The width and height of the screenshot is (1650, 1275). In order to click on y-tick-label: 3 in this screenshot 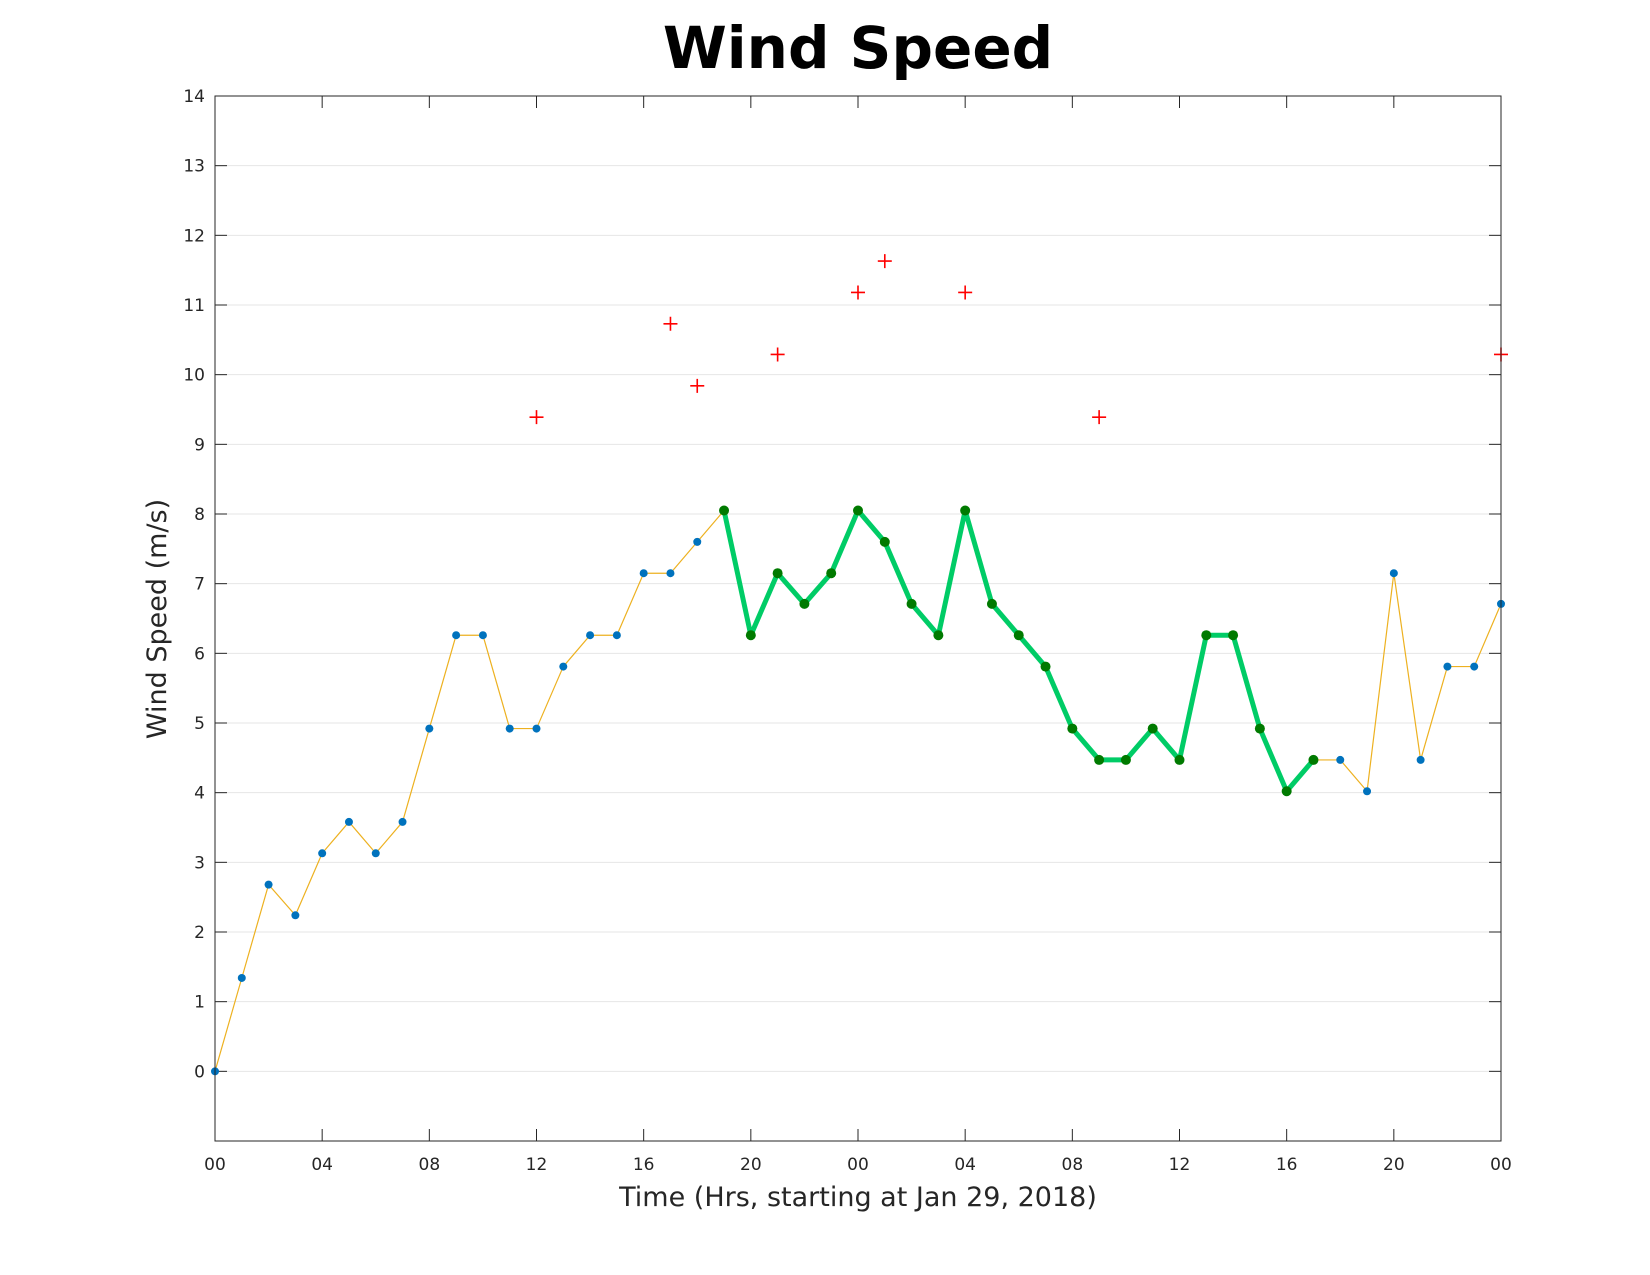, I will do `click(199, 863)`.